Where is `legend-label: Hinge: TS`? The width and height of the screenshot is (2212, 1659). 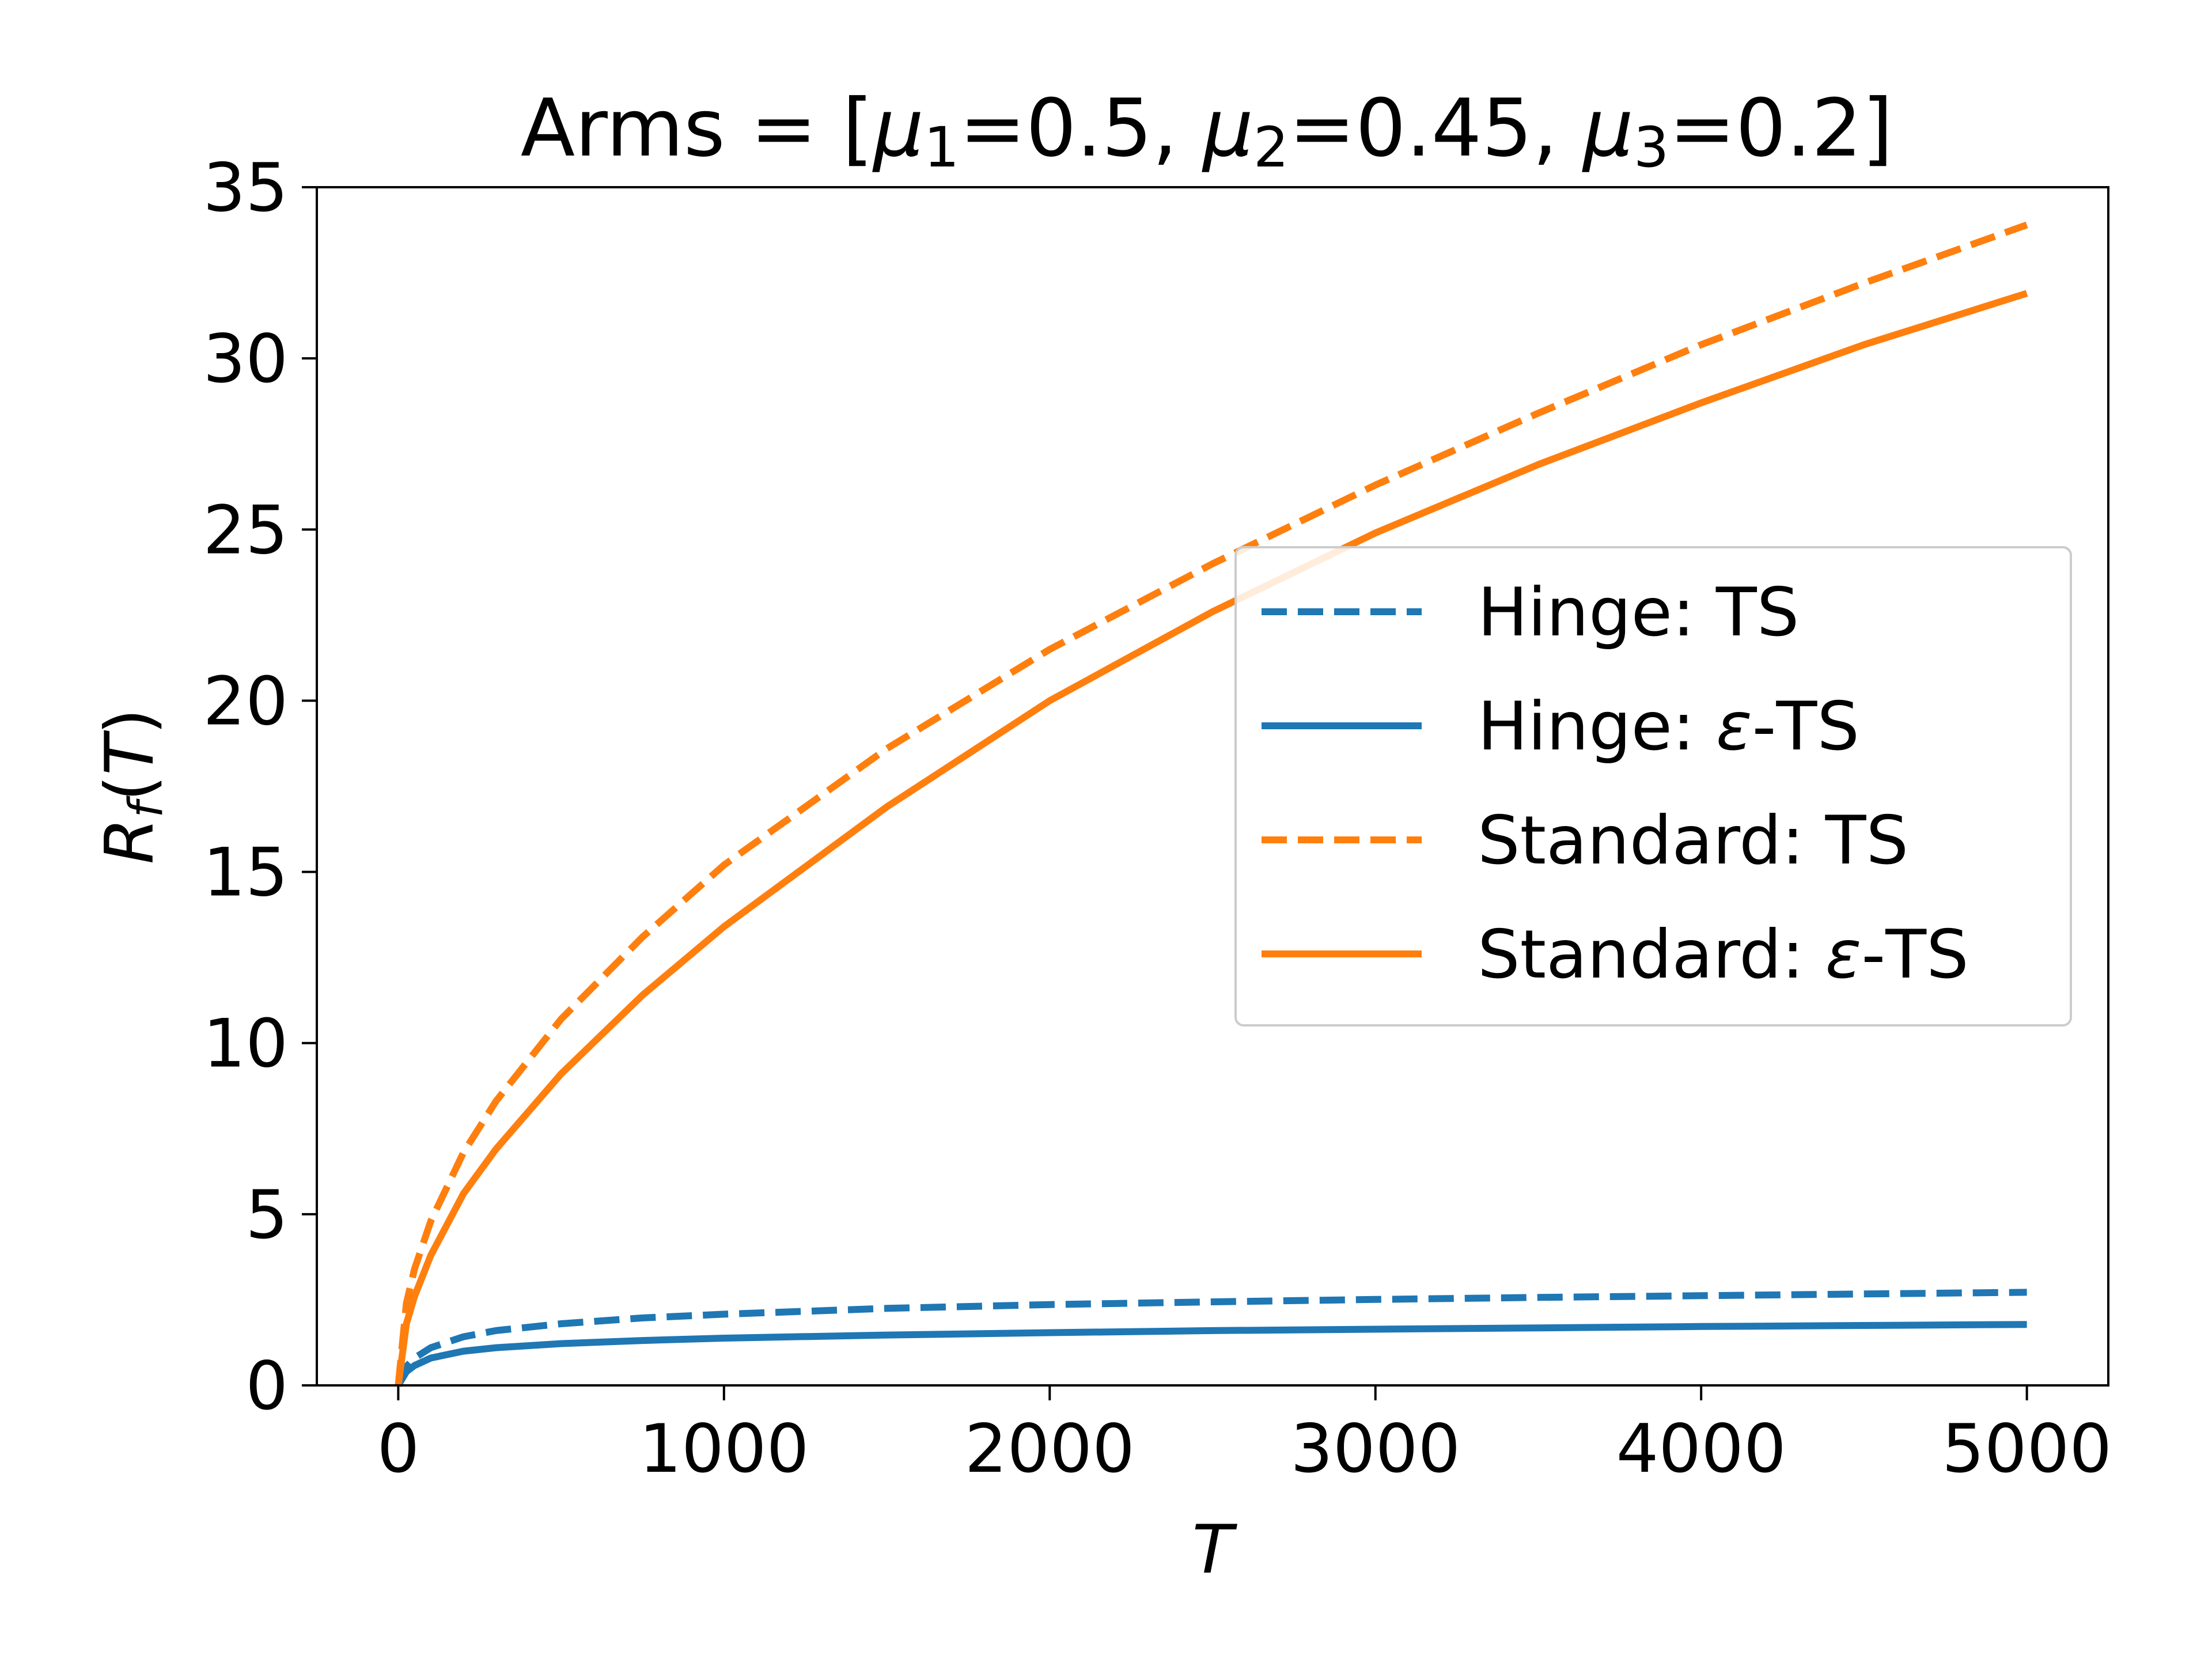 legend-label: Hinge: TS is located at coordinates (1638, 613).